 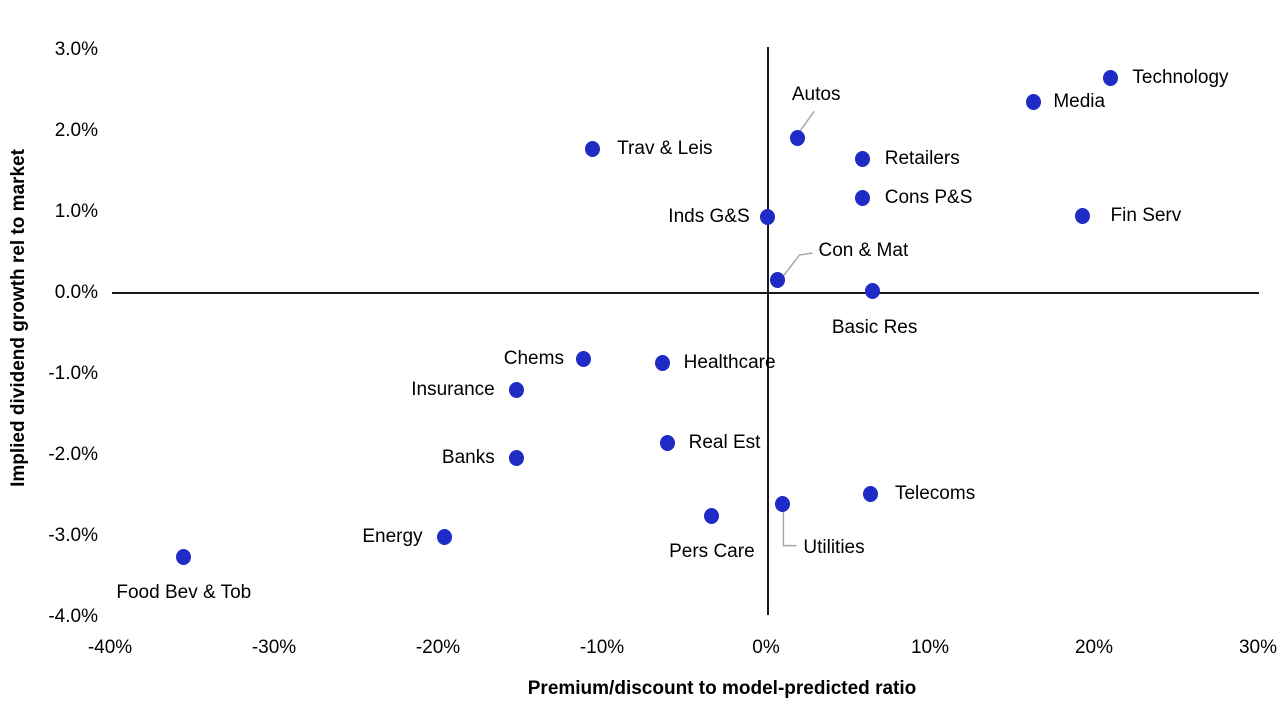 I want to click on point-label-autos: Autos, so click(x=816, y=95).